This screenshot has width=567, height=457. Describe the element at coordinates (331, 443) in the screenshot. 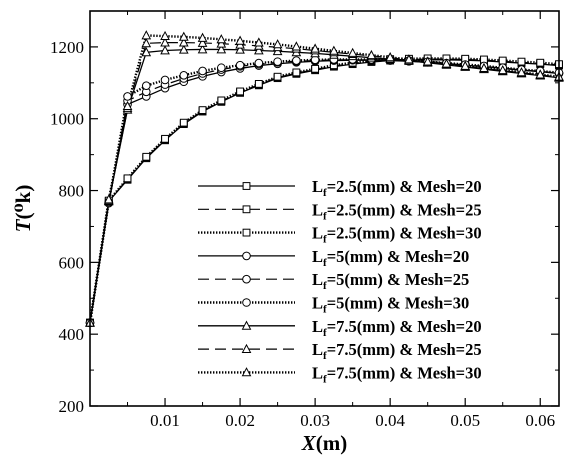

I see `x-axis-unit: (m)` at that location.